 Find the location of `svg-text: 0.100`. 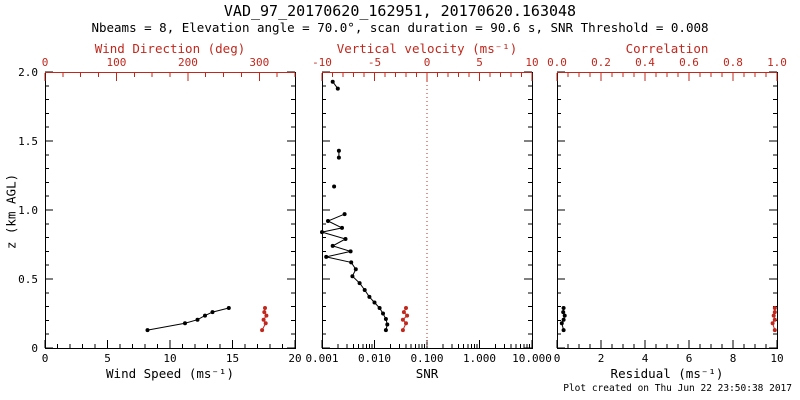

svg-text: 0.100 is located at coordinates (426, 358).